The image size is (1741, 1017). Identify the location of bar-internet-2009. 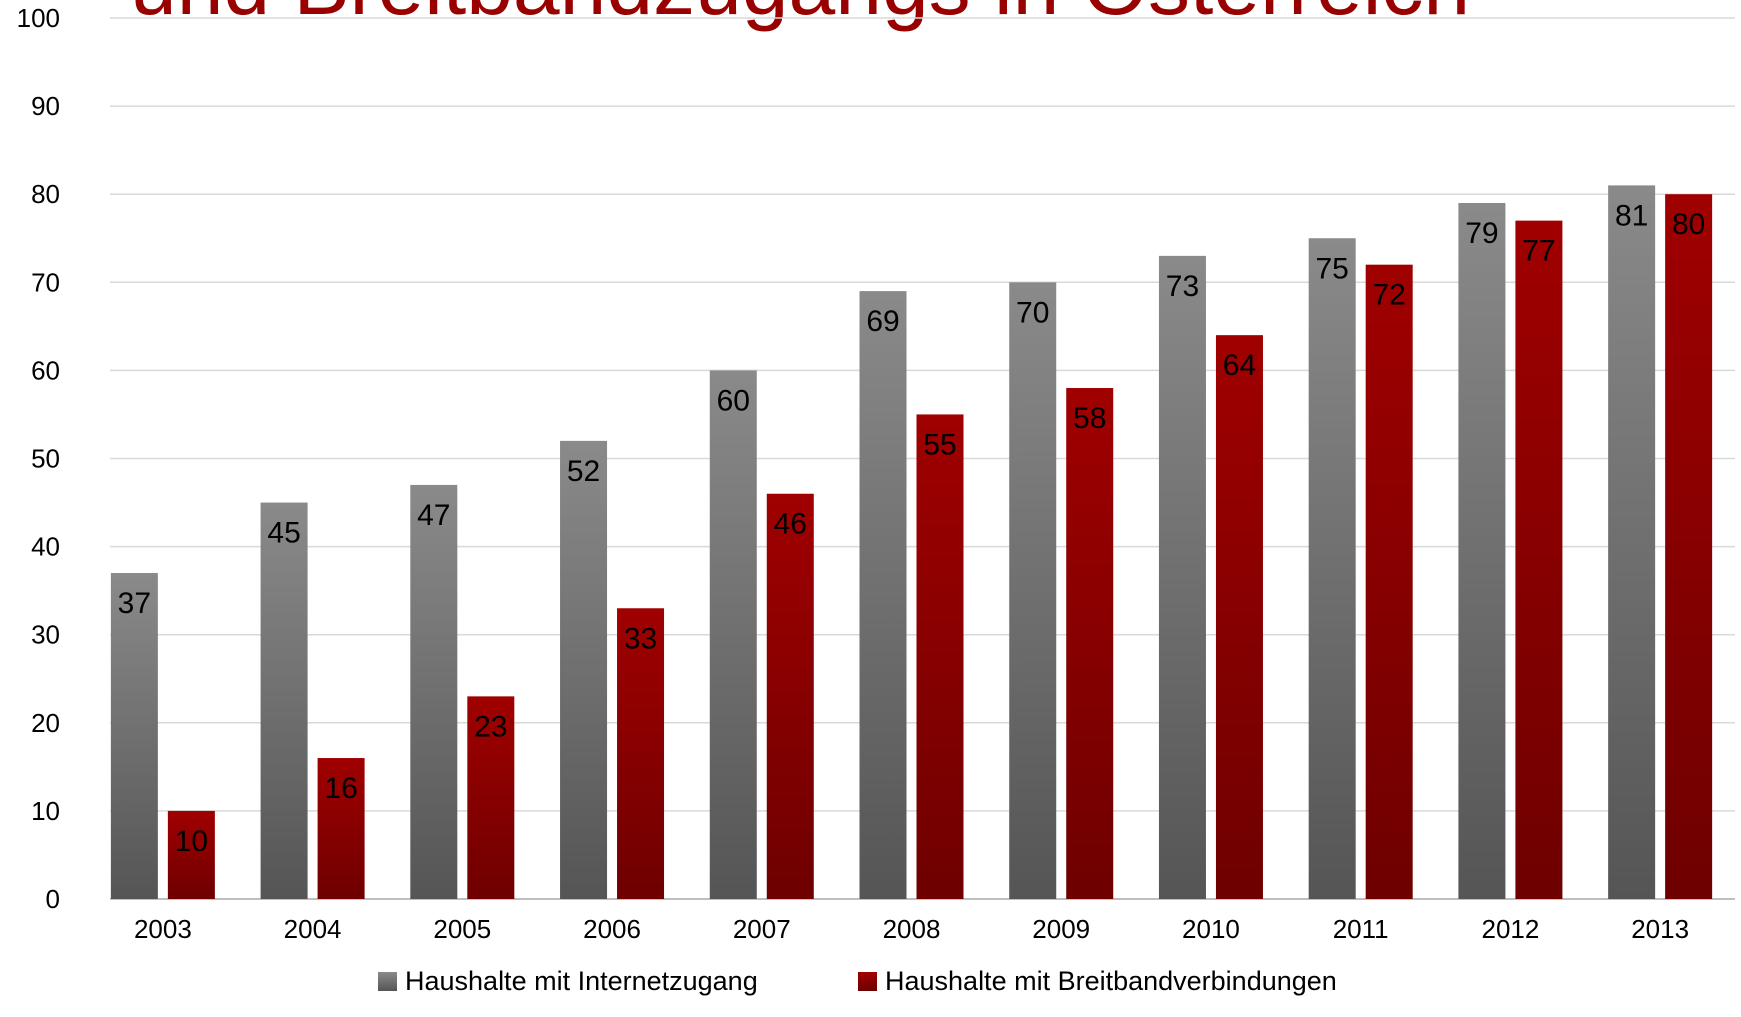
(1033, 590).